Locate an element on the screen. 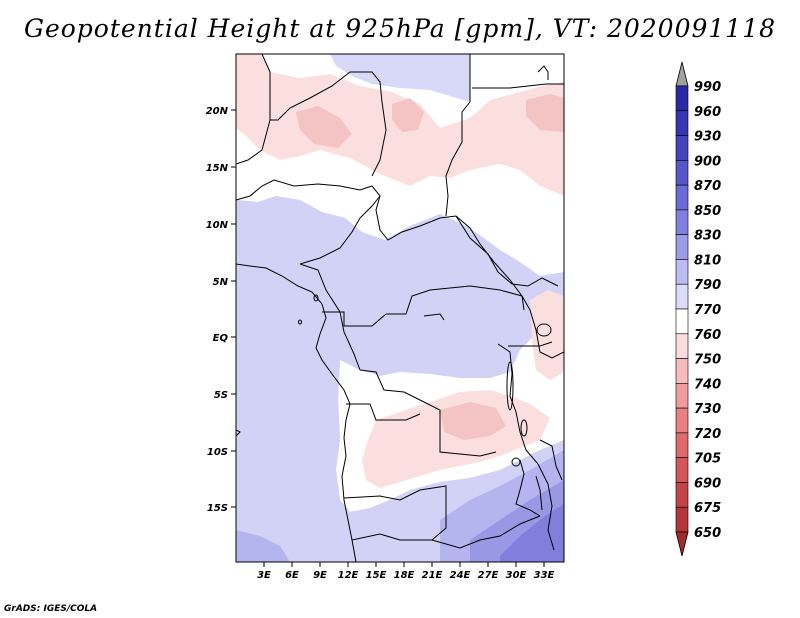  colorbar-label: 960 is located at coordinates (707, 112).